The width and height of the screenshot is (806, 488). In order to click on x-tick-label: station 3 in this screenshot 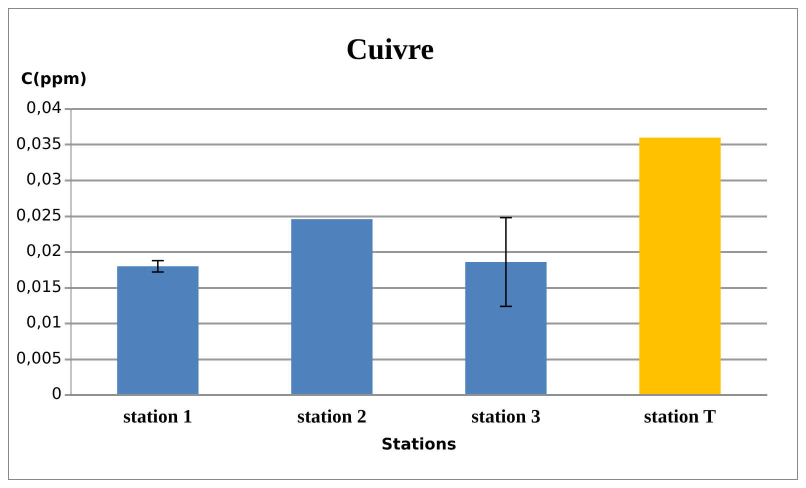, I will do `click(506, 417)`.